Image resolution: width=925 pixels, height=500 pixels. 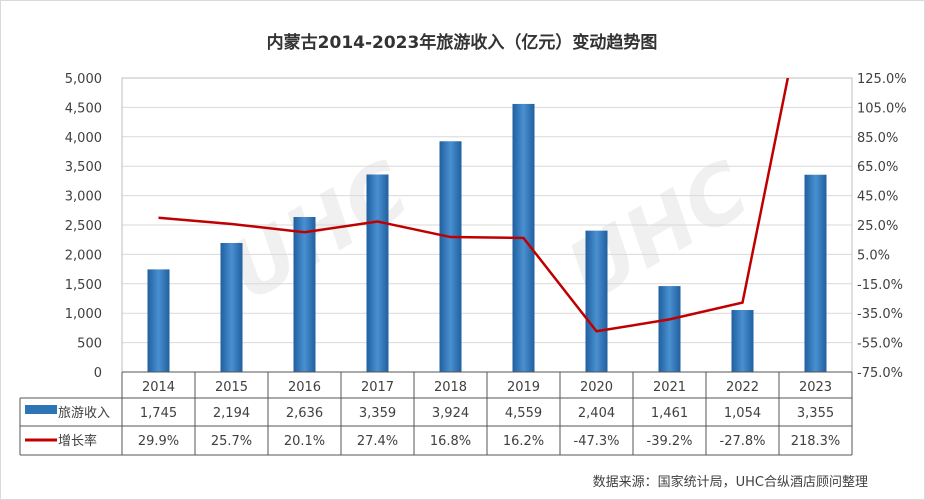 I want to click on line-value-label: 16.2%, so click(x=523, y=441).